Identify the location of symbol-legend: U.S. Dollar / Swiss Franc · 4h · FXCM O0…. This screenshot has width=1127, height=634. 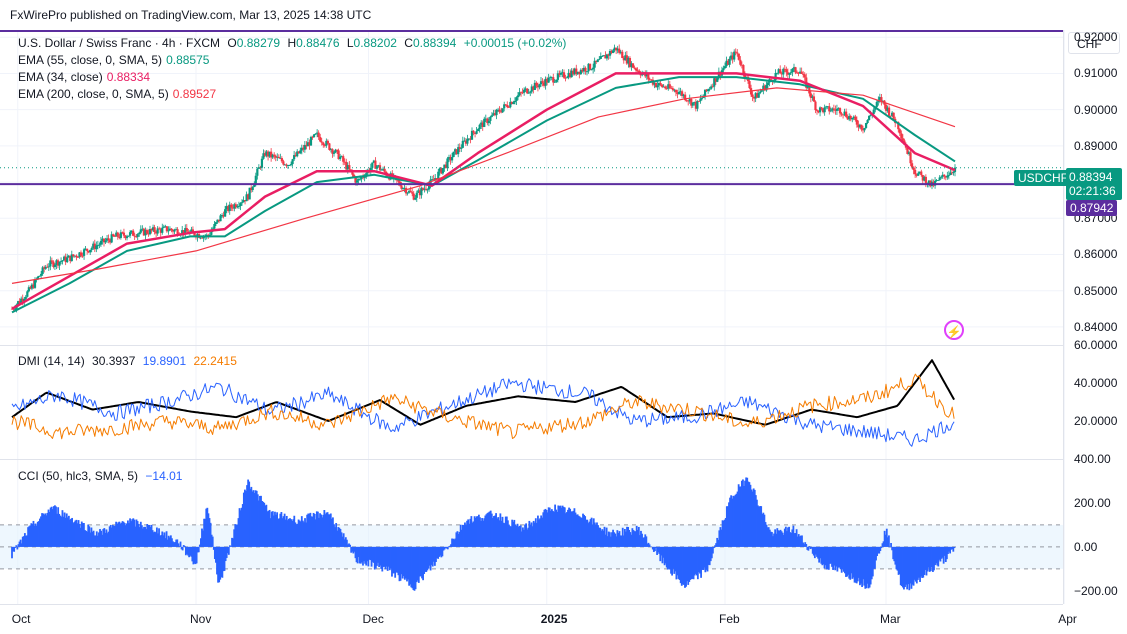
(294, 43).